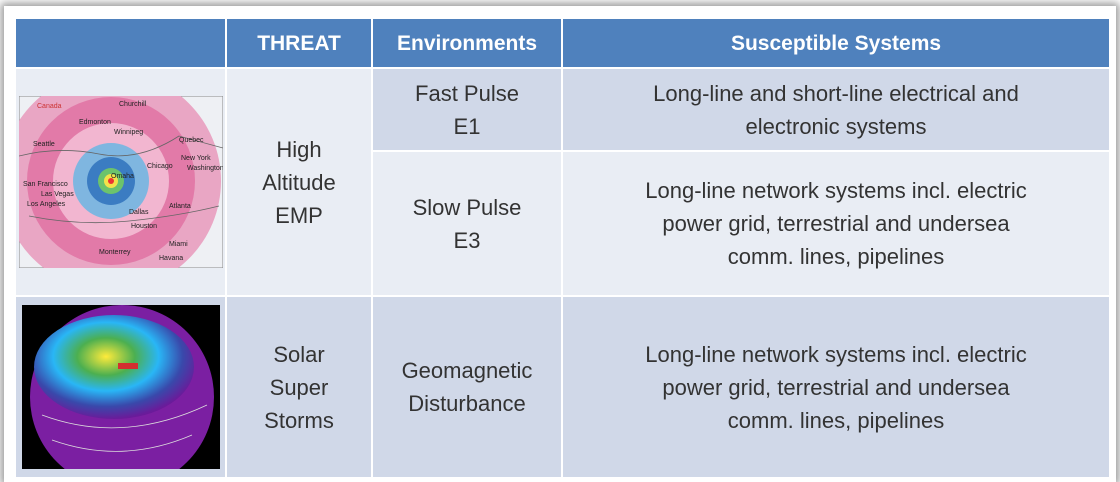 This screenshot has height=482, width=1120. I want to click on solar-globe, so click(120, 387).